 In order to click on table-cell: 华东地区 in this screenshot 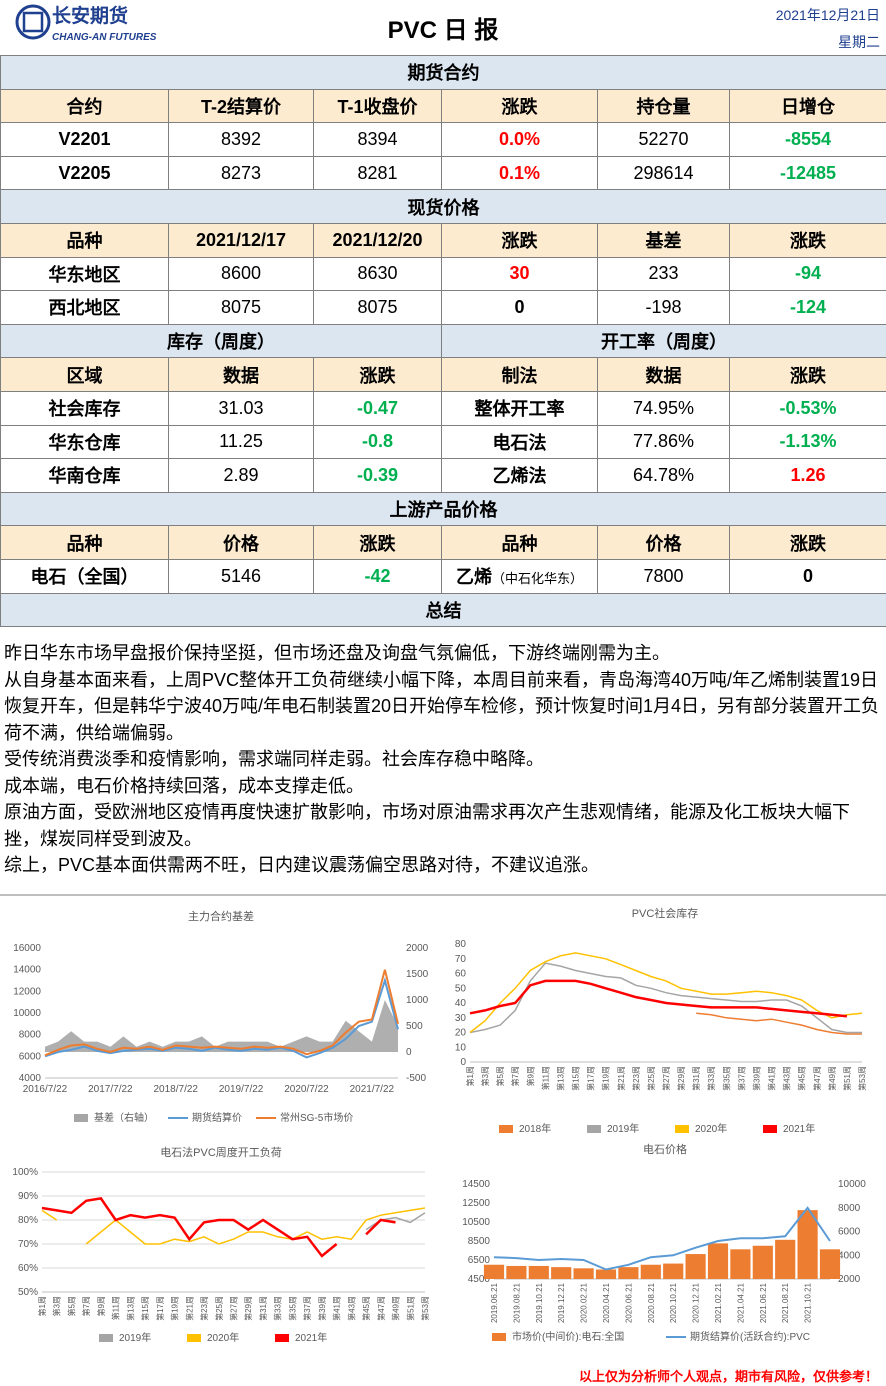, I will do `click(84, 274)`.